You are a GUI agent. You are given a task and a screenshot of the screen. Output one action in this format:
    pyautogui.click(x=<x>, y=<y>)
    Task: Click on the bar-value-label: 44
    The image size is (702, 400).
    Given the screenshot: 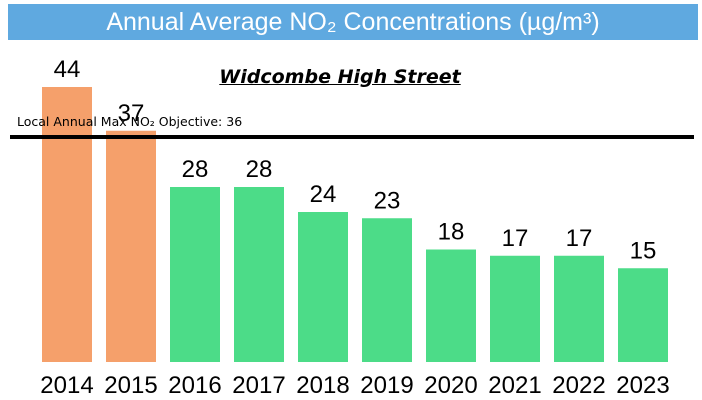 What is the action you would take?
    pyautogui.click(x=67, y=69)
    